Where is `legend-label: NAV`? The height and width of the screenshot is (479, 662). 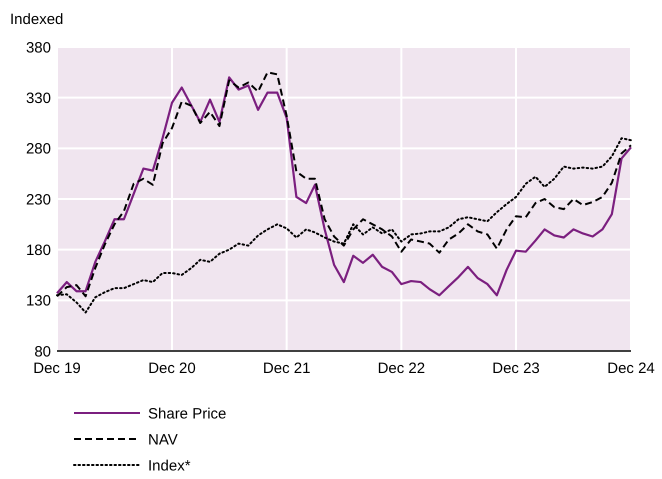
legend-label: NAV is located at coordinates (163, 439).